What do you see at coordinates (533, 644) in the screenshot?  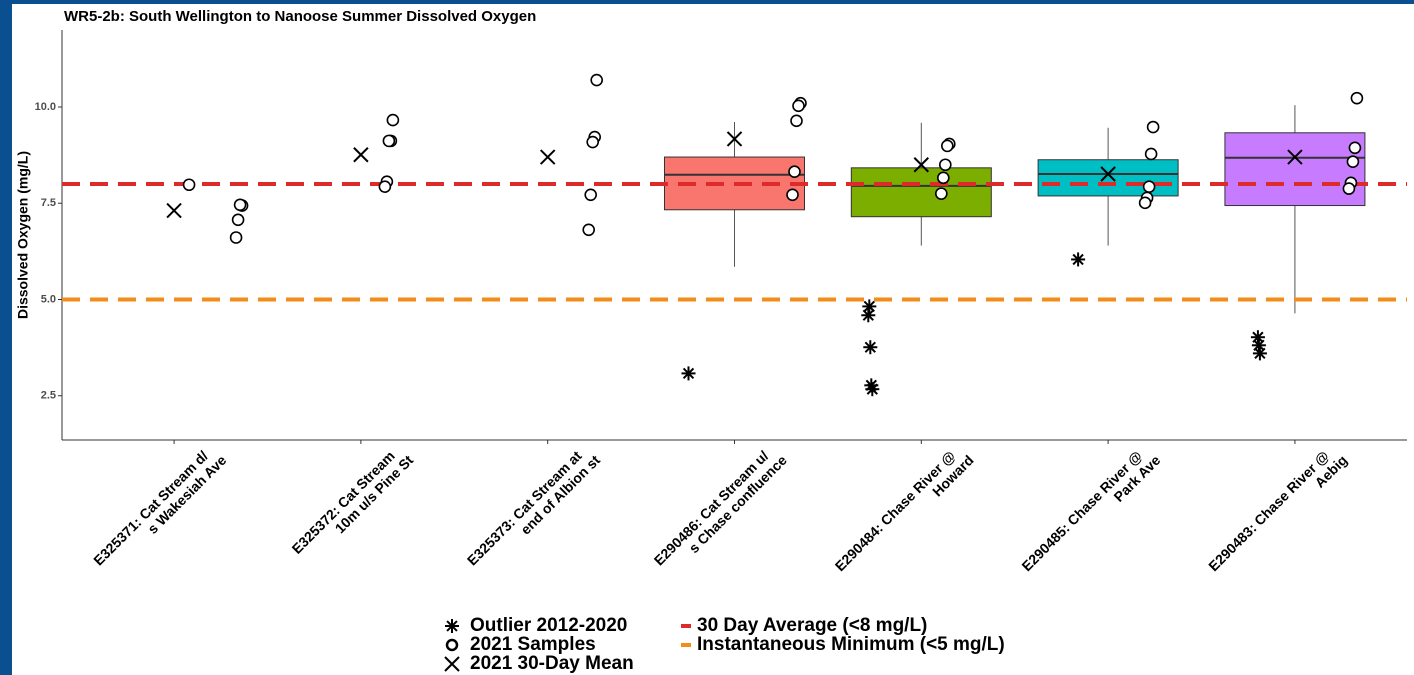 I see `legend-label: 2021 Samples` at bounding box center [533, 644].